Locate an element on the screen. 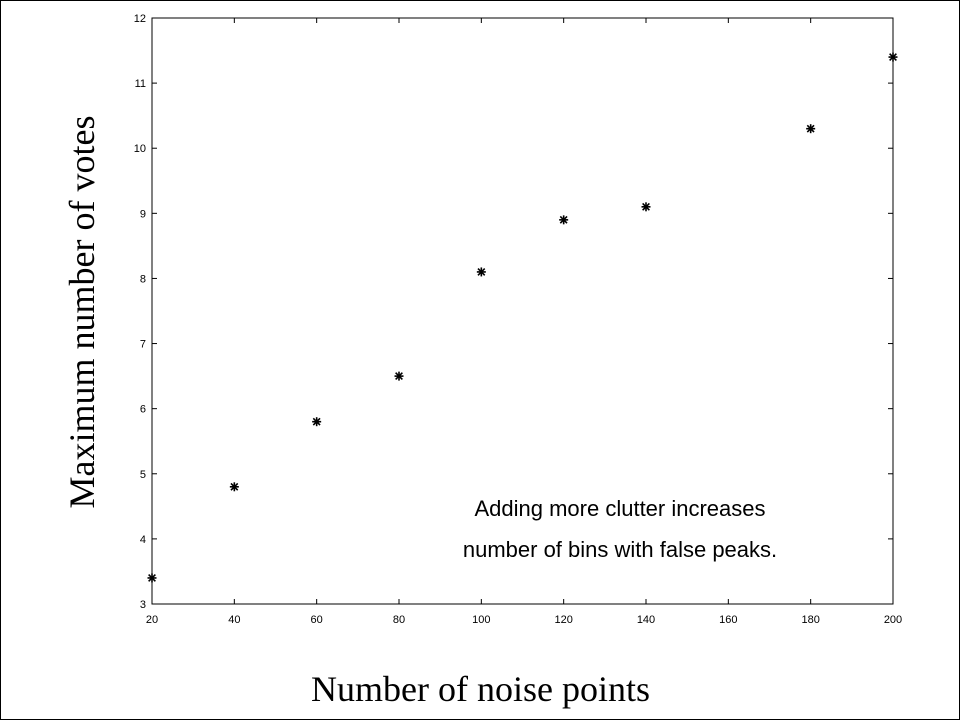 This screenshot has height=720, width=960. y-tick-label: 4 is located at coordinates (143, 540).